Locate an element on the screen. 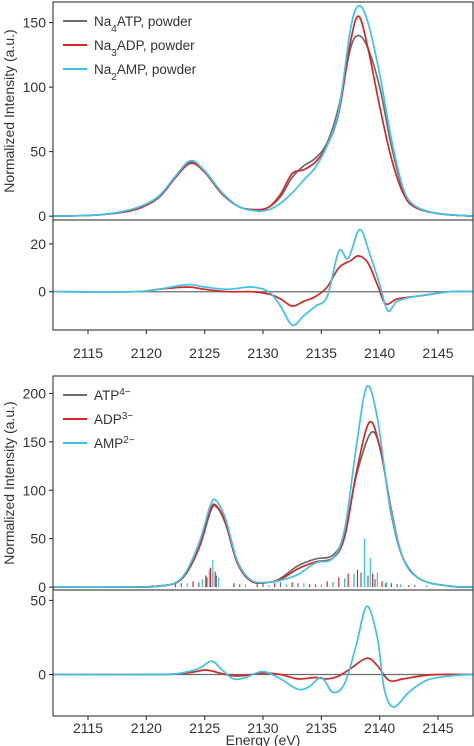  legend-item: Na2AMP, powder is located at coordinates (130, 72).